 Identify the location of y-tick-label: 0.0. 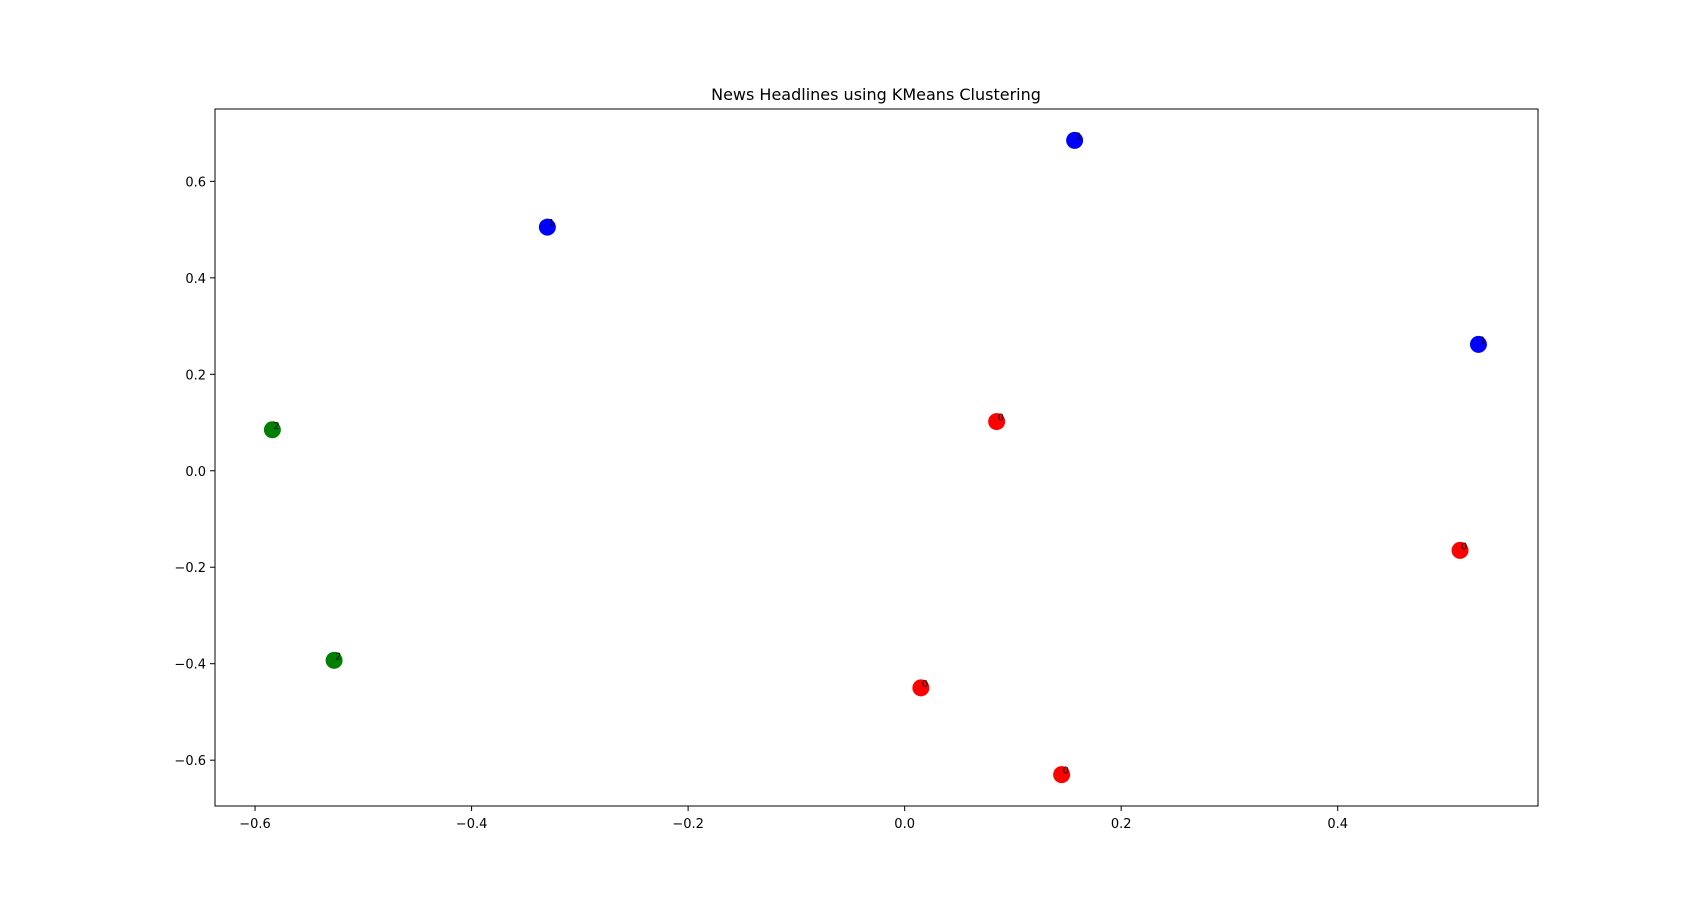
(195, 472).